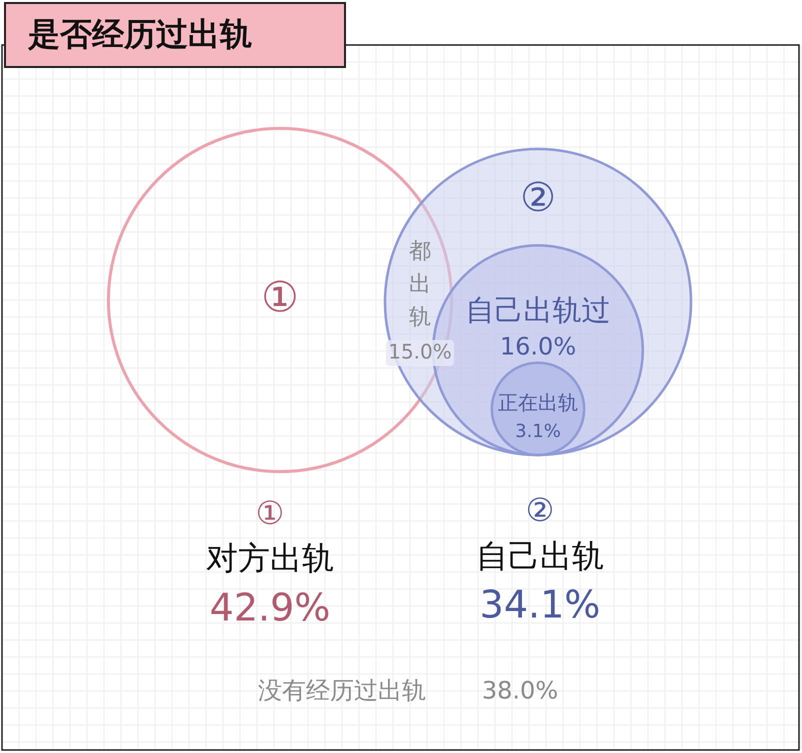 This screenshot has height=753, width=802. I want to click on data-label: 15.0%, so click(420, 351).